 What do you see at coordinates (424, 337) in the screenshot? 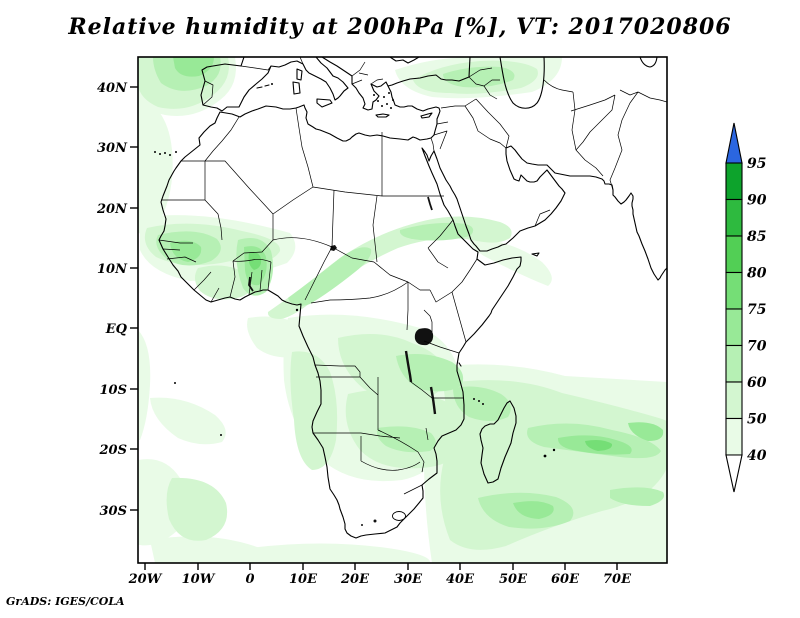
I see `lake-victoria` at bounding box center [424, 337].